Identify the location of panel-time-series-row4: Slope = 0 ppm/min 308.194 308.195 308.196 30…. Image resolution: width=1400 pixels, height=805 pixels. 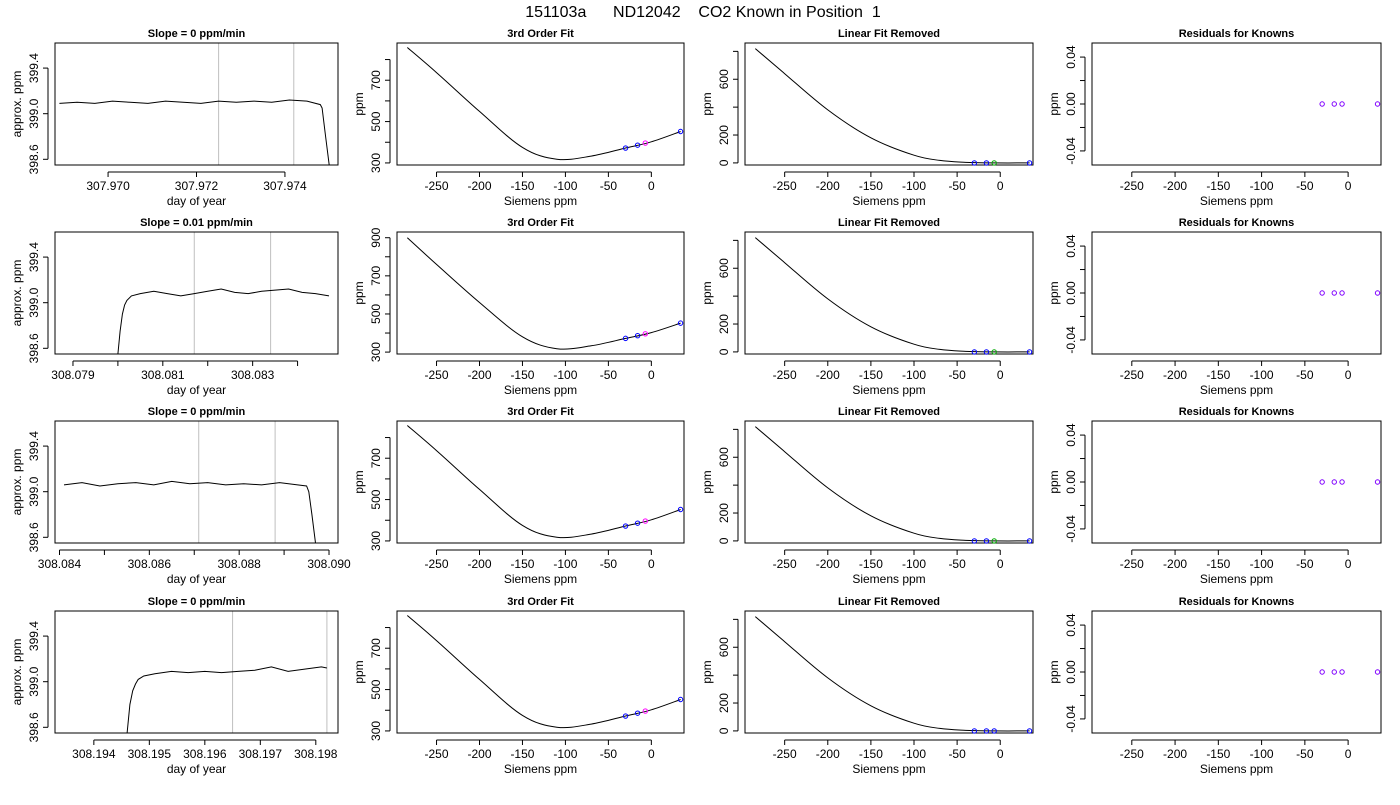
(174, 686).